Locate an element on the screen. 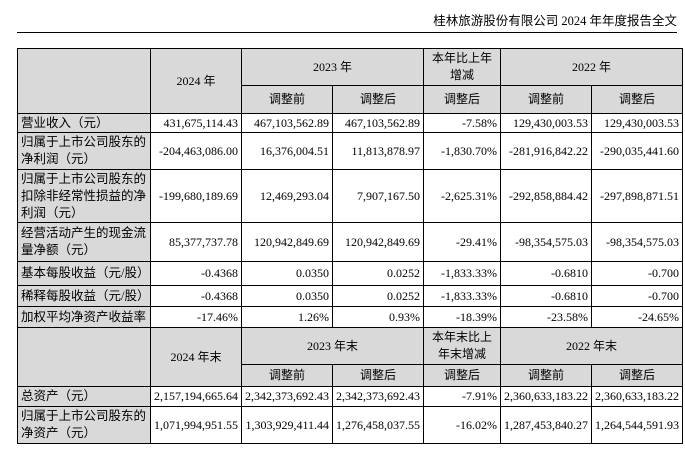 This screenshot has width=685, height=450. value-cell: -24.65% is located at coordinates (637, 317).